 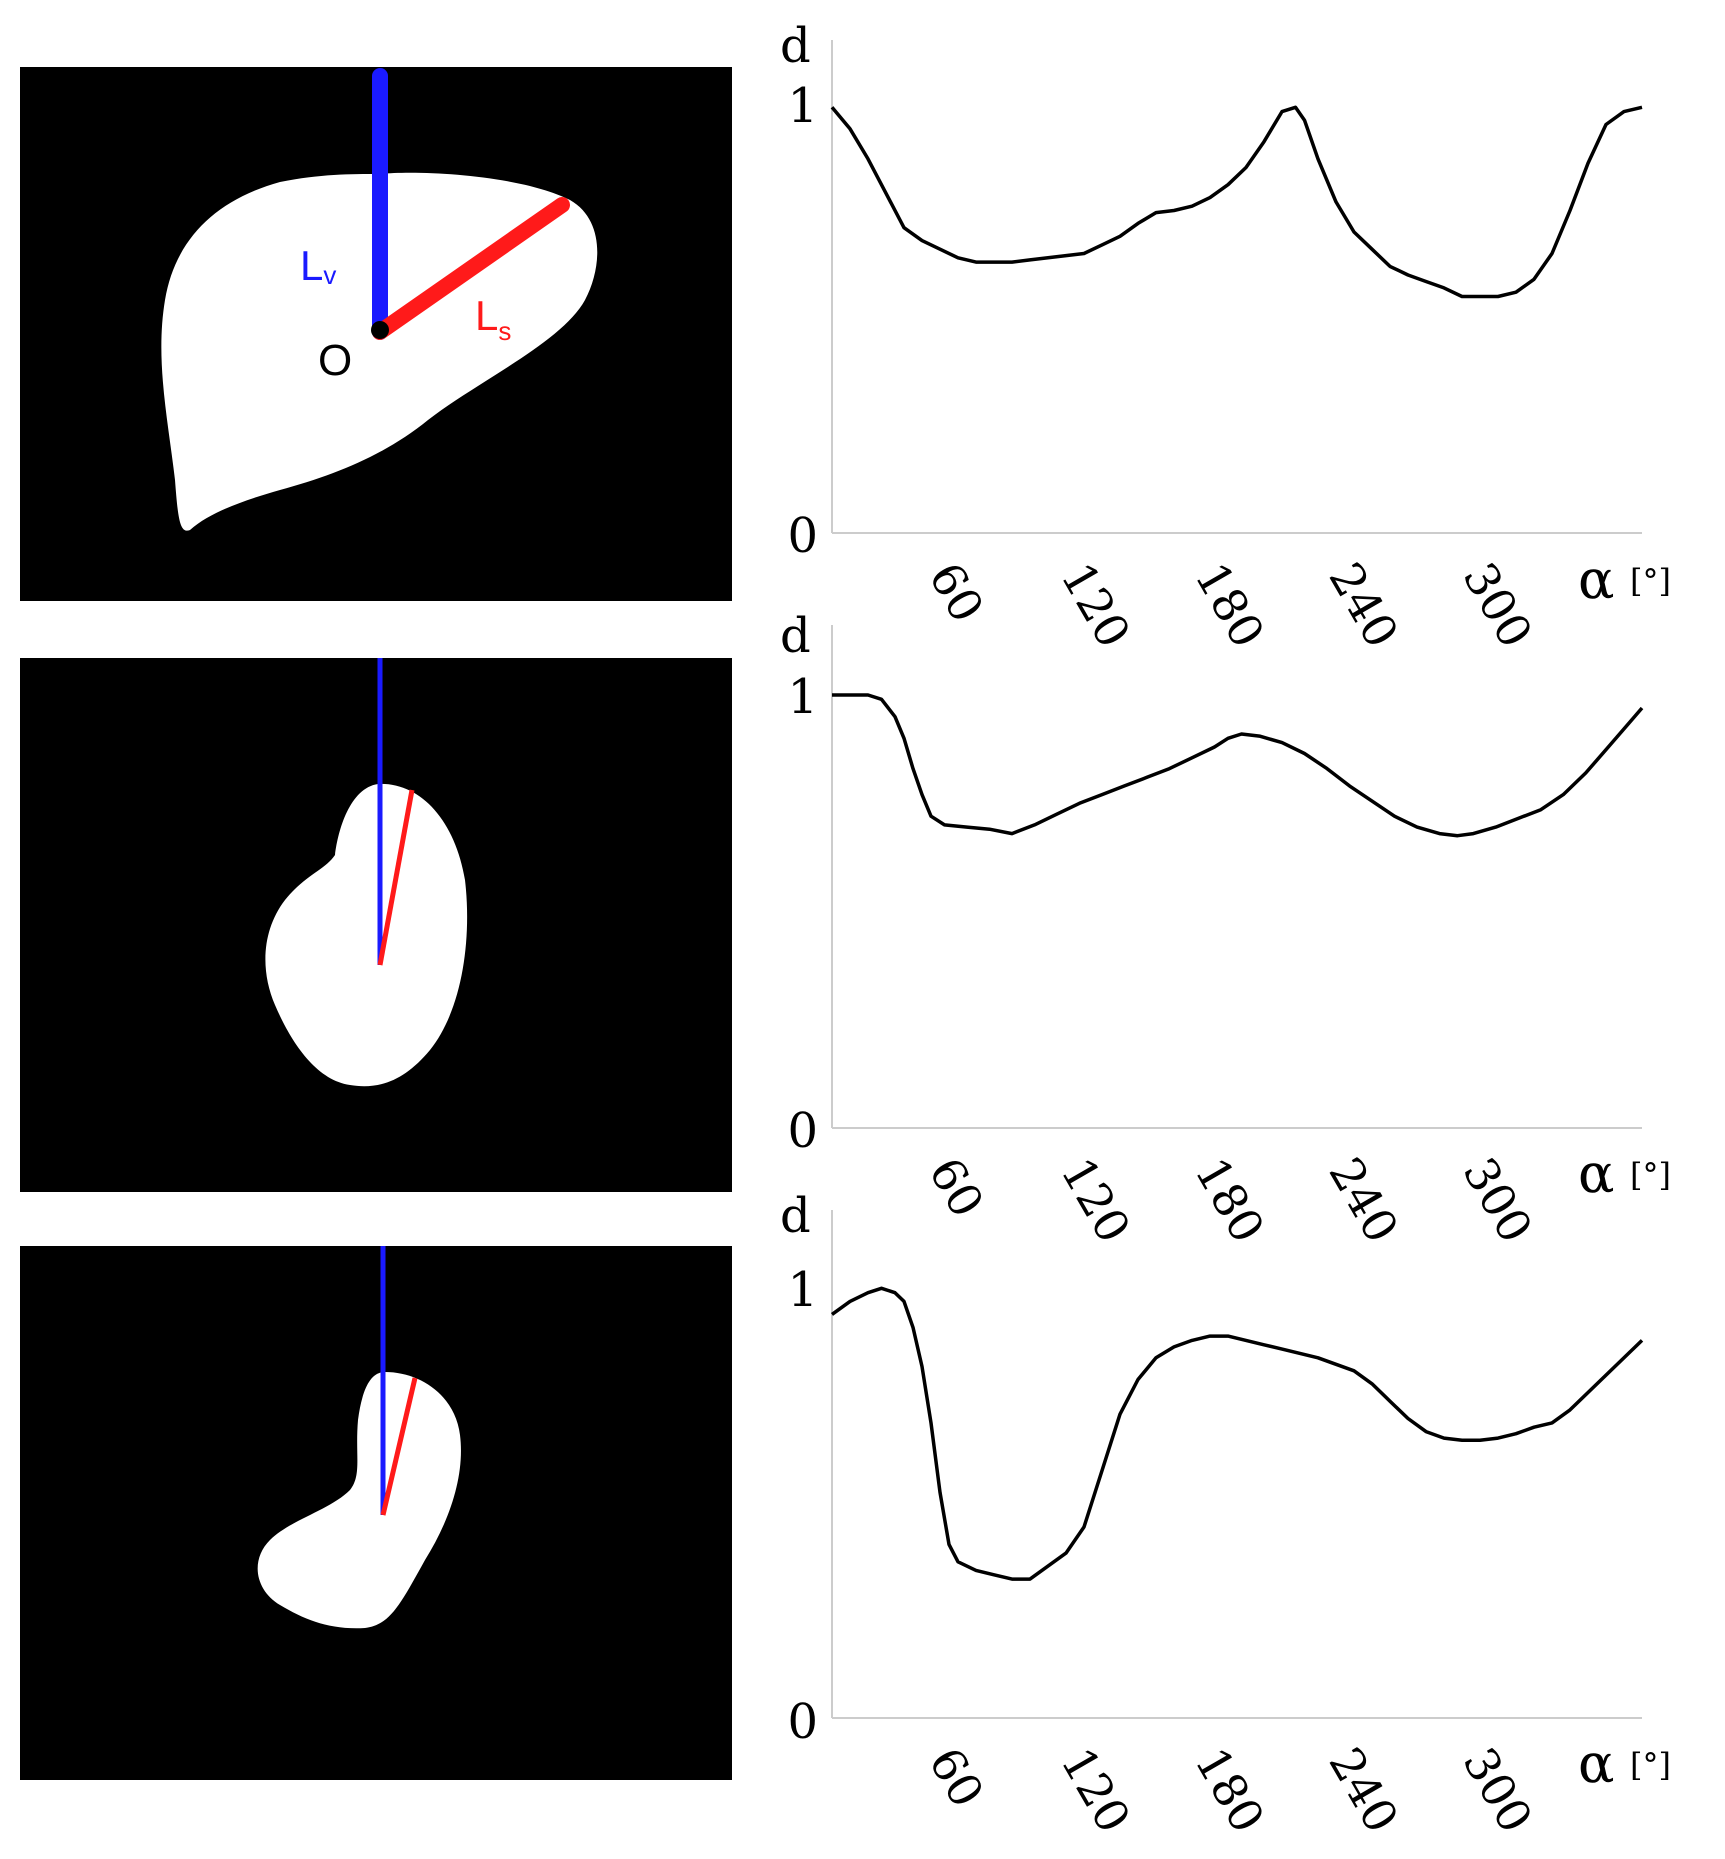 What do you see at coordinates (486, 315) in the screenshot?
I see `image-panel-1-shape-label-main: L` at bounding box center [486, 315].